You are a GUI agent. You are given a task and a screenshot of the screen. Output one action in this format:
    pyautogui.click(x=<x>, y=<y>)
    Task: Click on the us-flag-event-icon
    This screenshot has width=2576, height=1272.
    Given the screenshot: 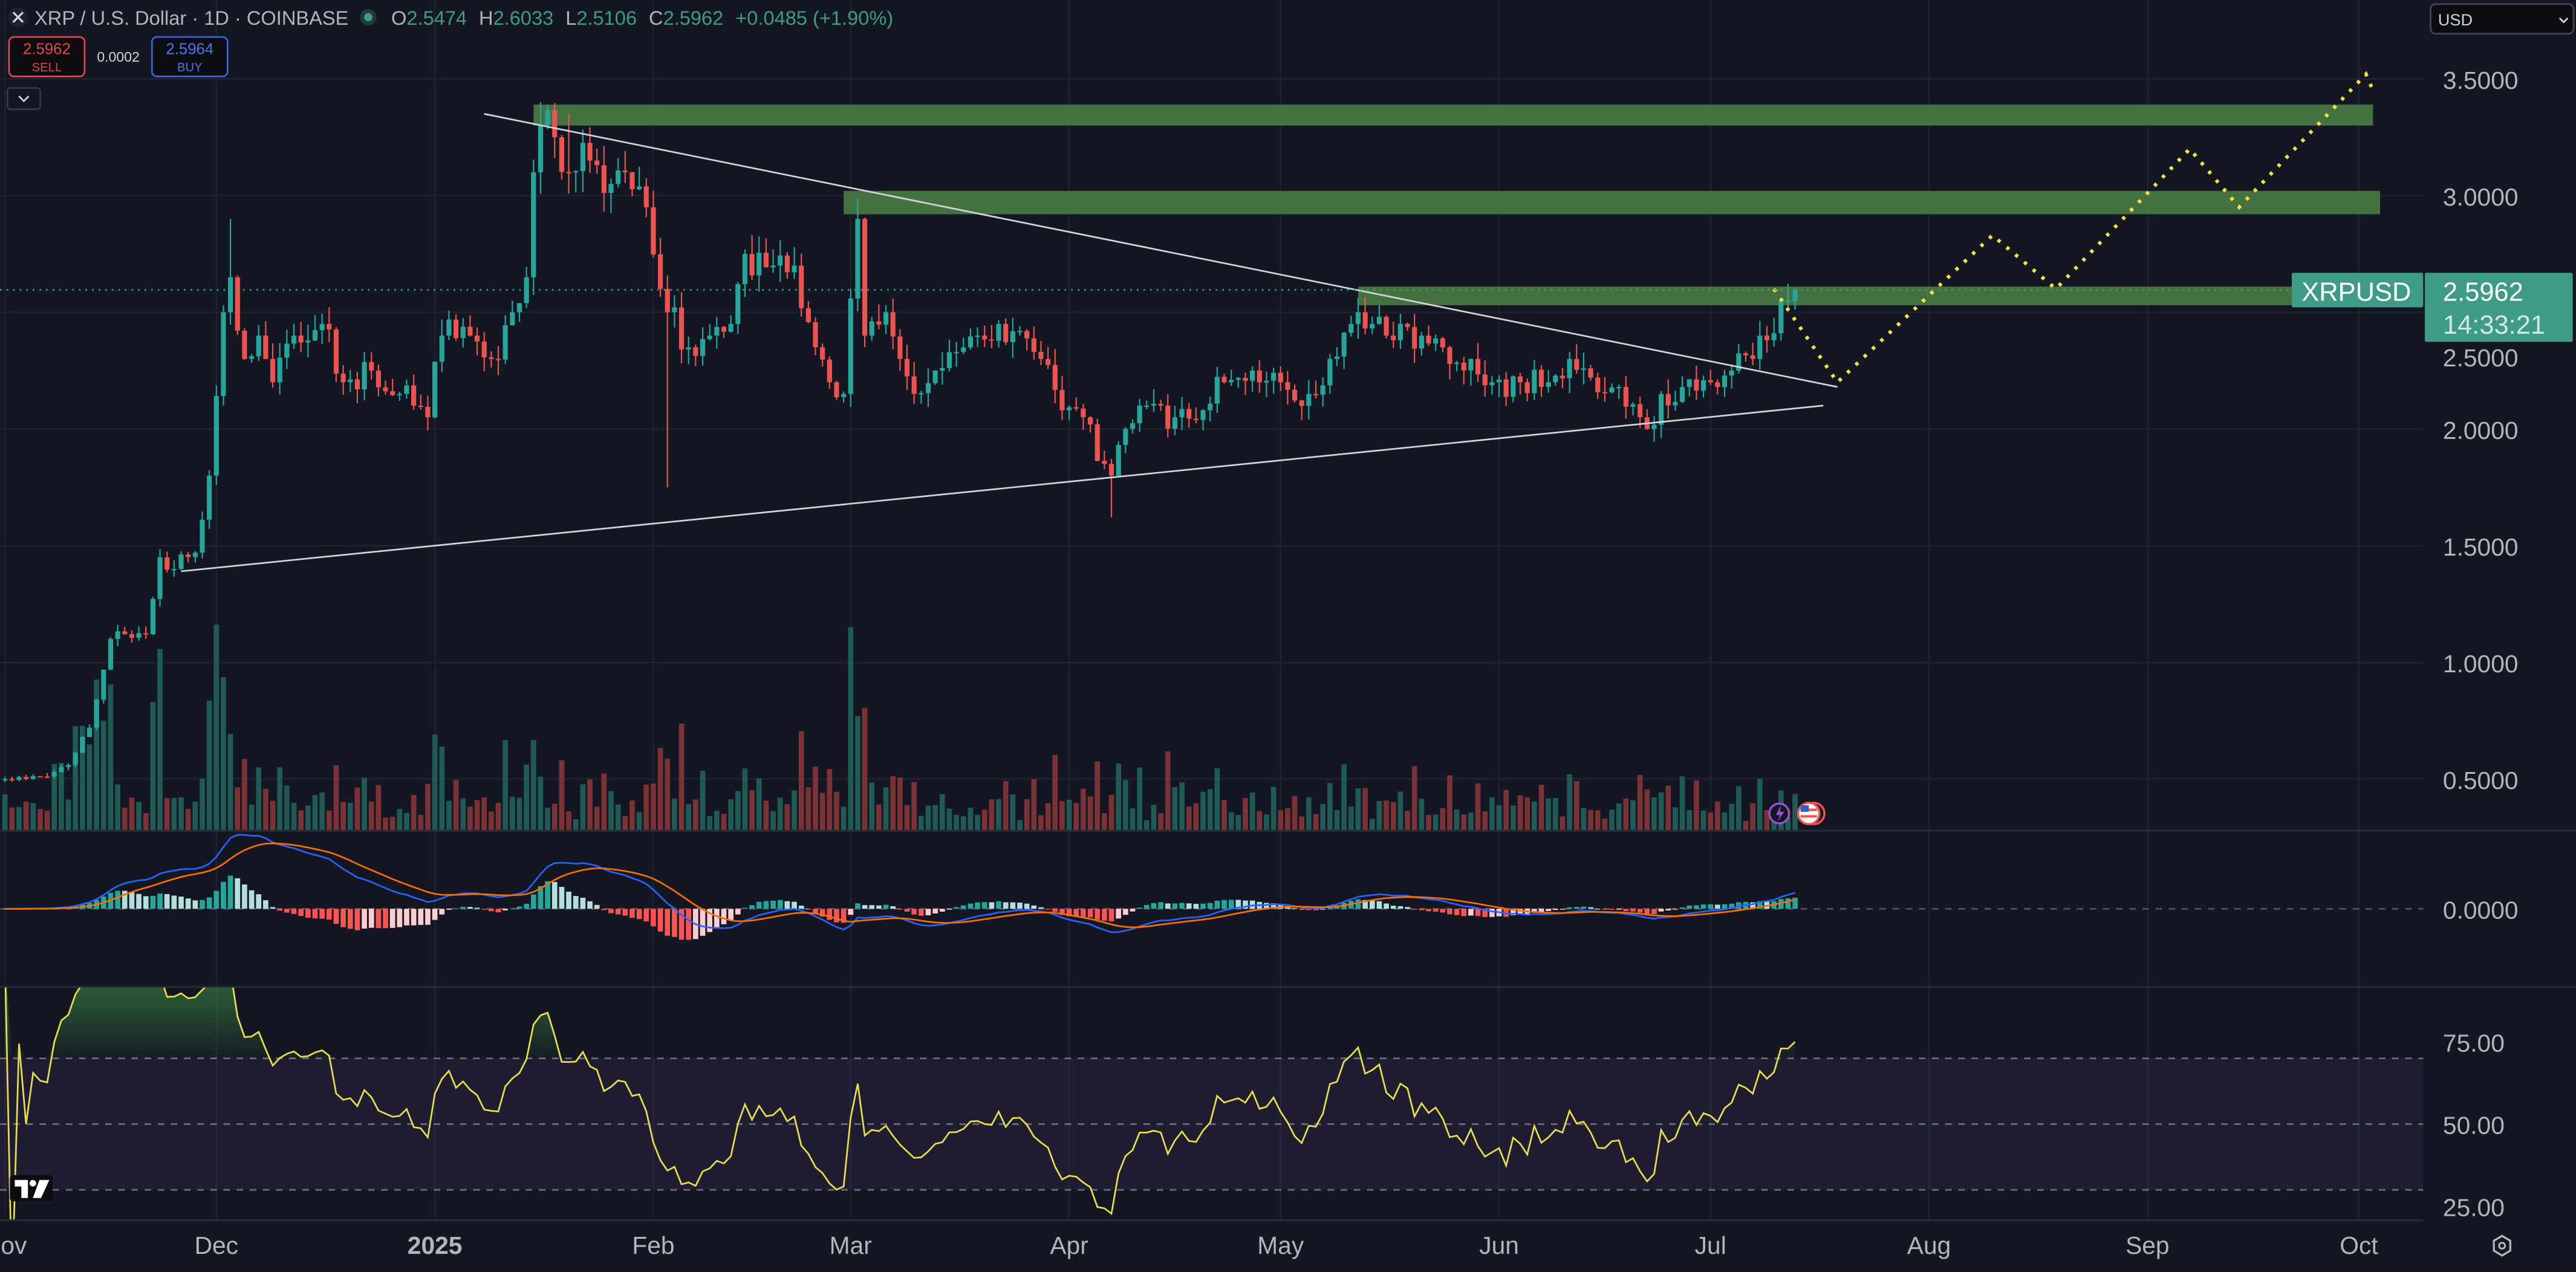 What is the action you would take?
    pyautogui.click(x=1812, y=814)
    